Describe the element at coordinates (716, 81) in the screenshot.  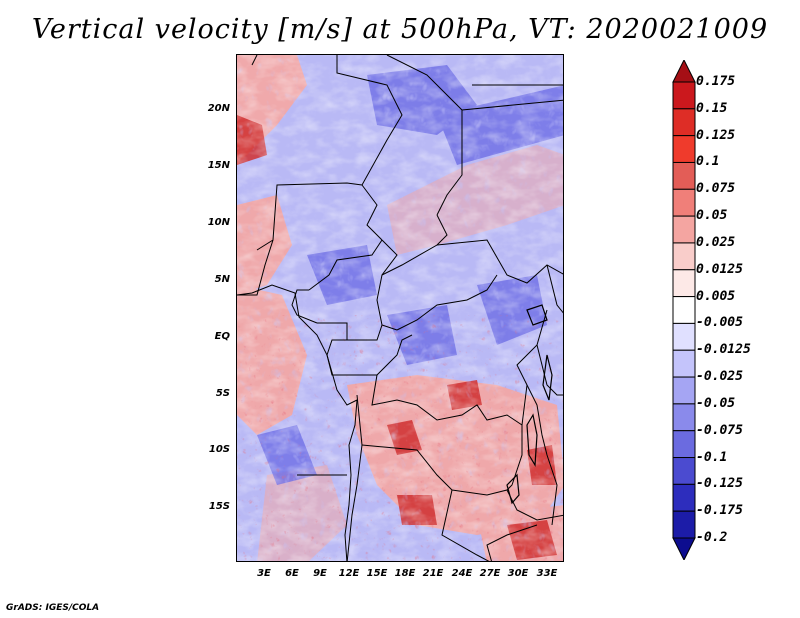
I see `colorbar-label: 0.175` at that location.